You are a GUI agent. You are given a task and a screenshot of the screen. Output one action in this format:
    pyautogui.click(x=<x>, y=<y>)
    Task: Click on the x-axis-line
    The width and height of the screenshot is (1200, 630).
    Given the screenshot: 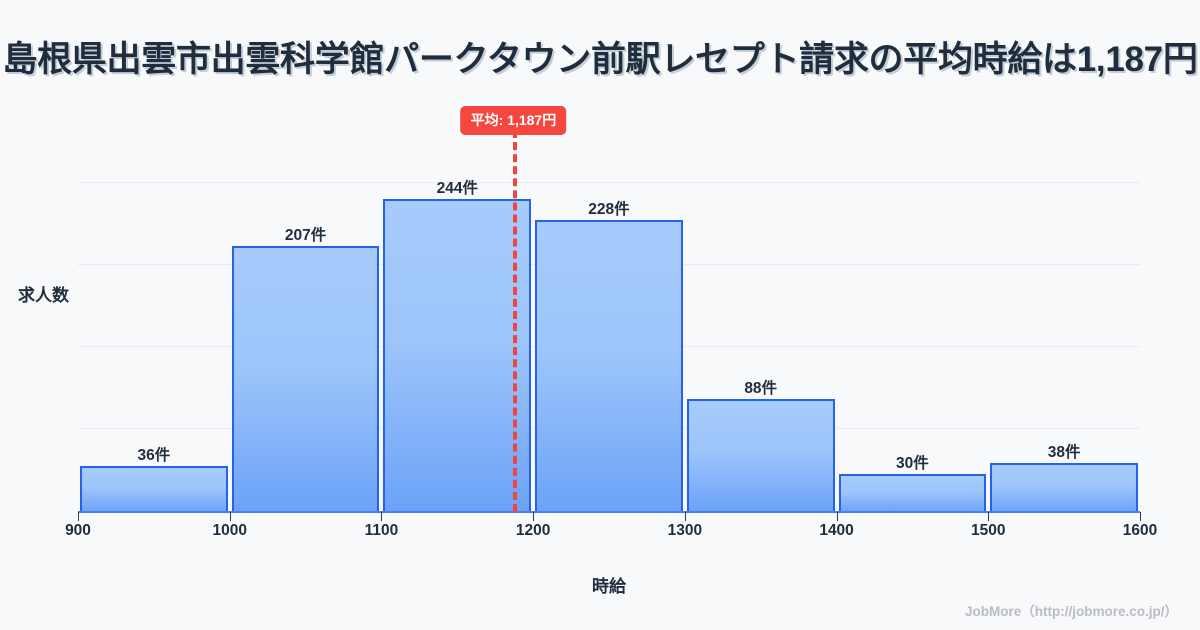 What is the action you would take?
    pyautogui.click(x=609, y=512)
    